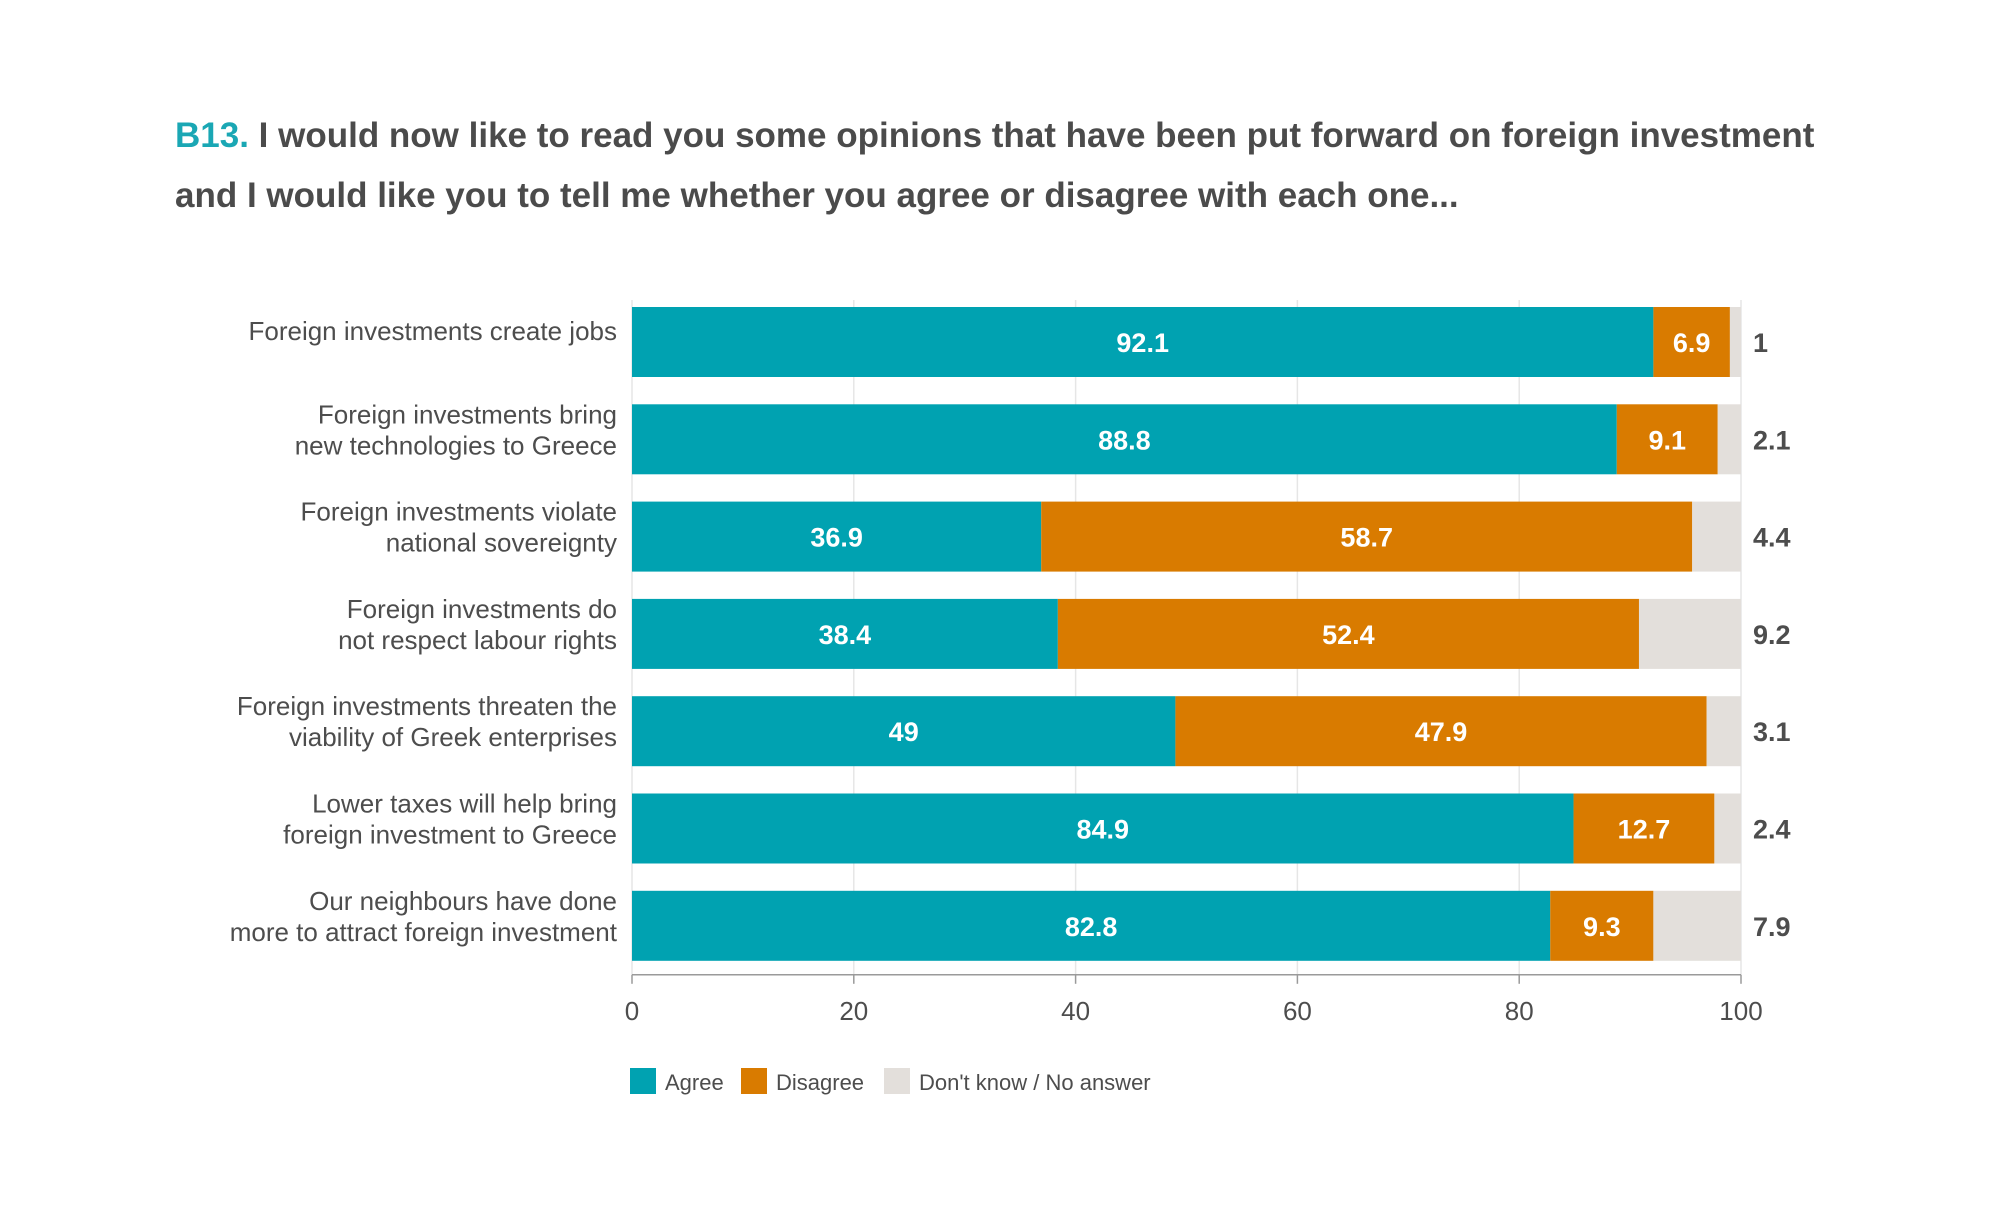  I want to click on x-tick-label: 60, so click(1297, 1011).